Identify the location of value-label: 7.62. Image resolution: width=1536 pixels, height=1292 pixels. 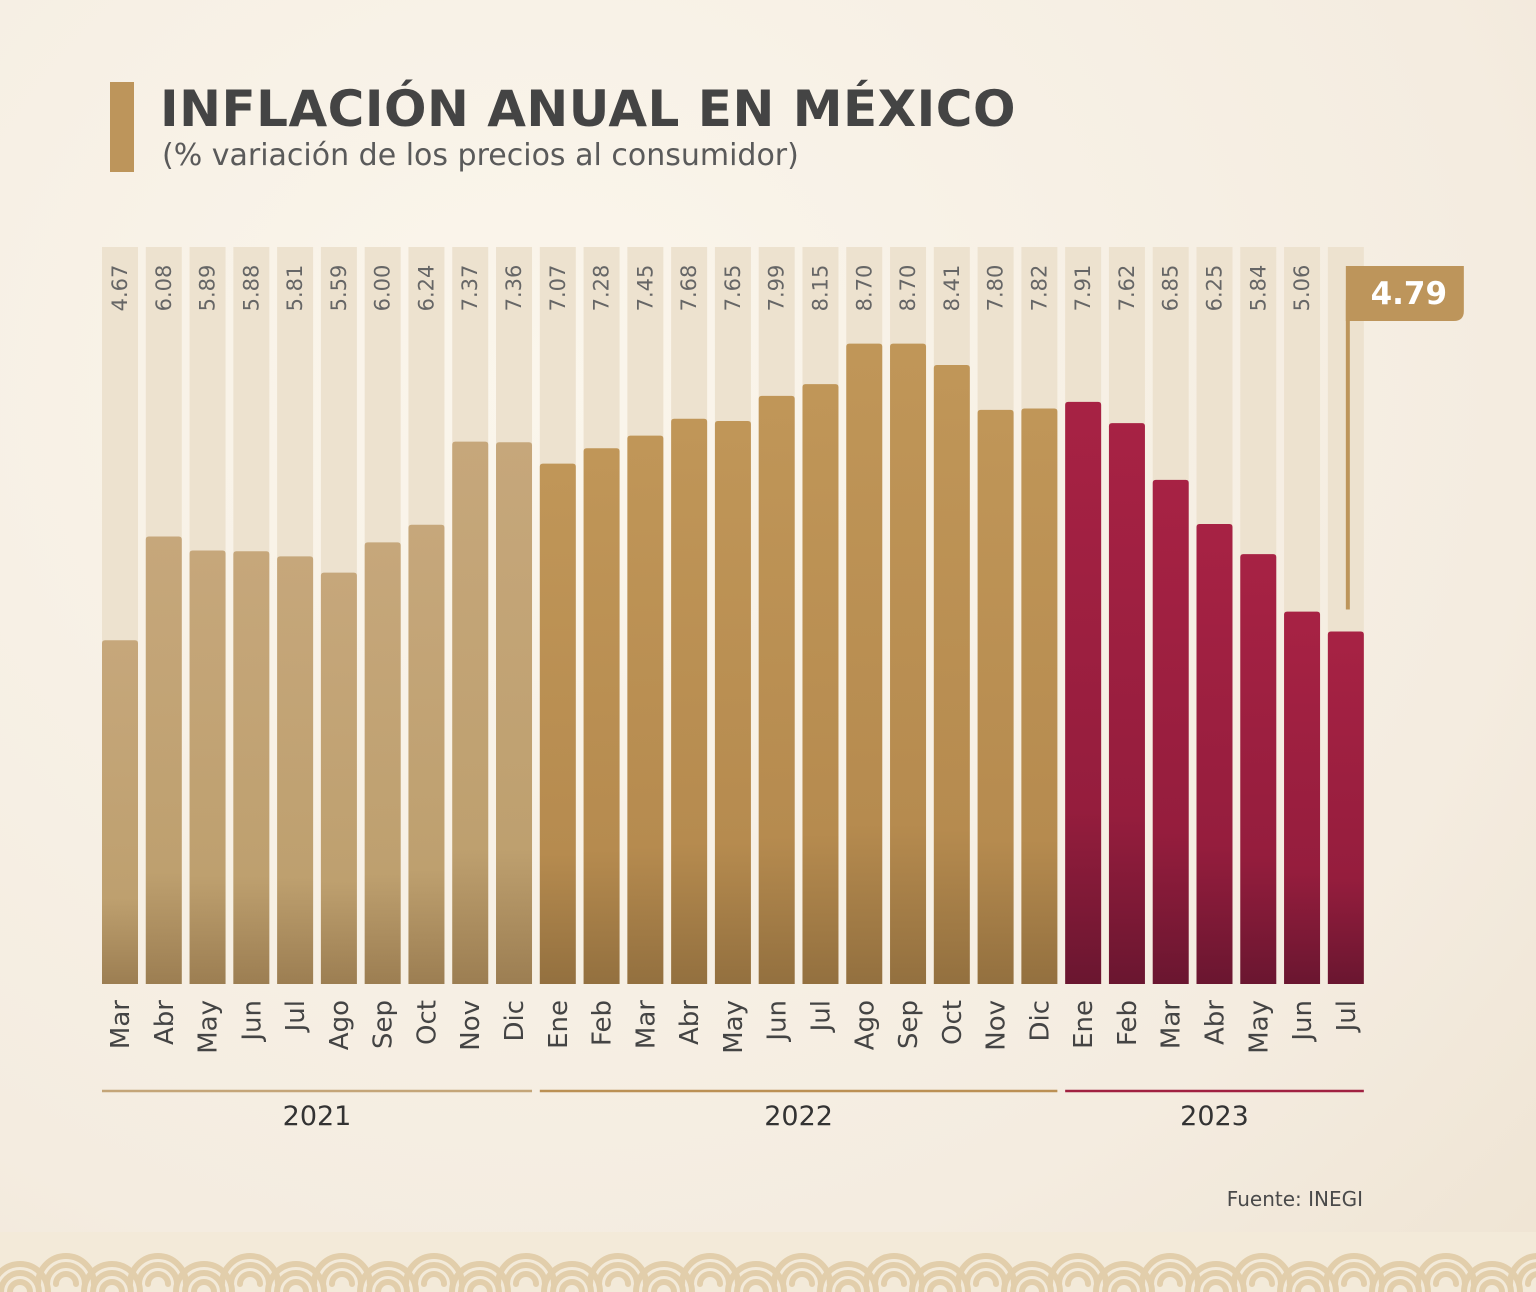
(1127, 288).